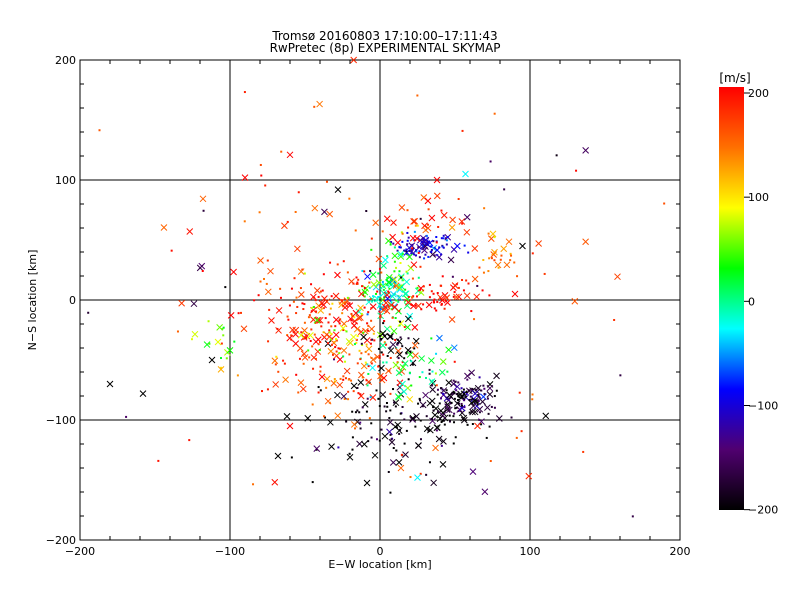  I want to click on colorbar-tick-label: 100, so click(758, 197).